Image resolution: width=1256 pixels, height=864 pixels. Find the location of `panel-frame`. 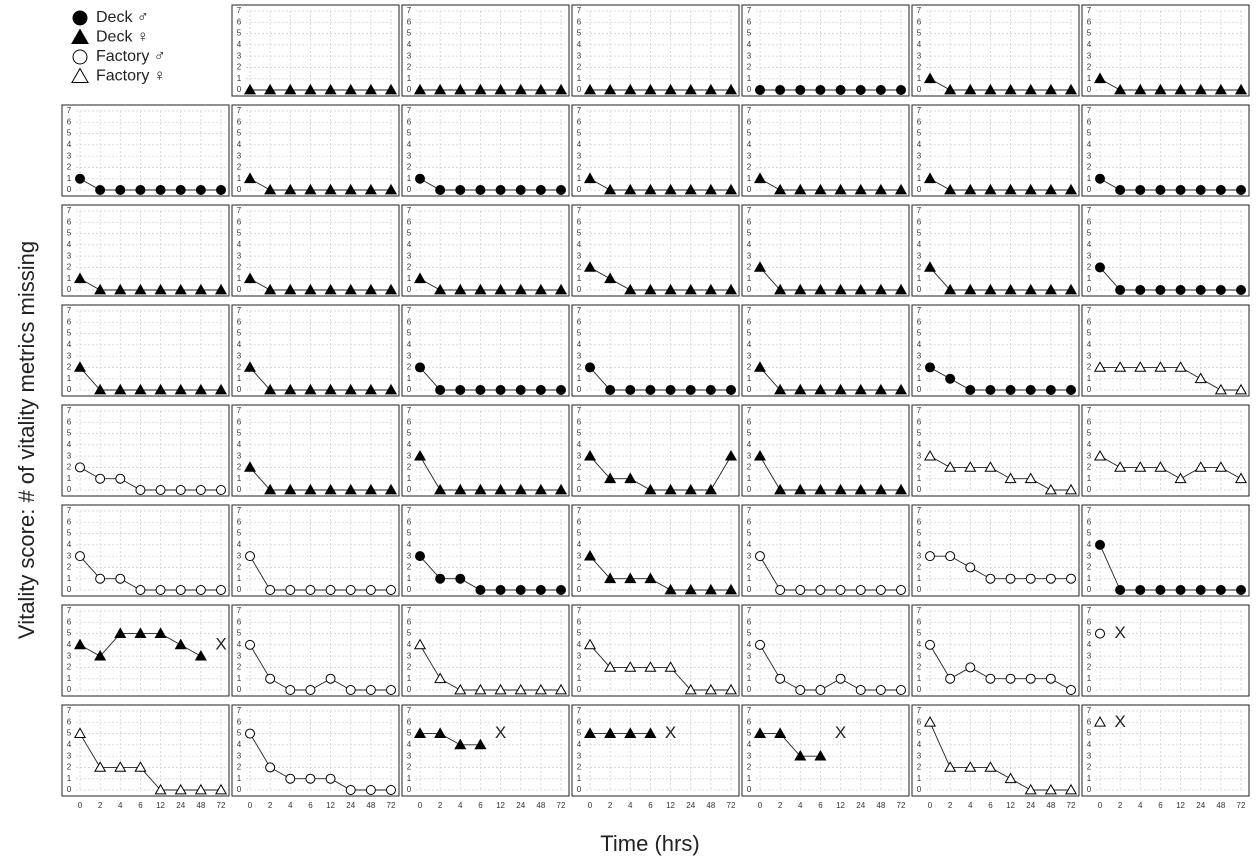

panel-frame is located at coordinates (485, 50).